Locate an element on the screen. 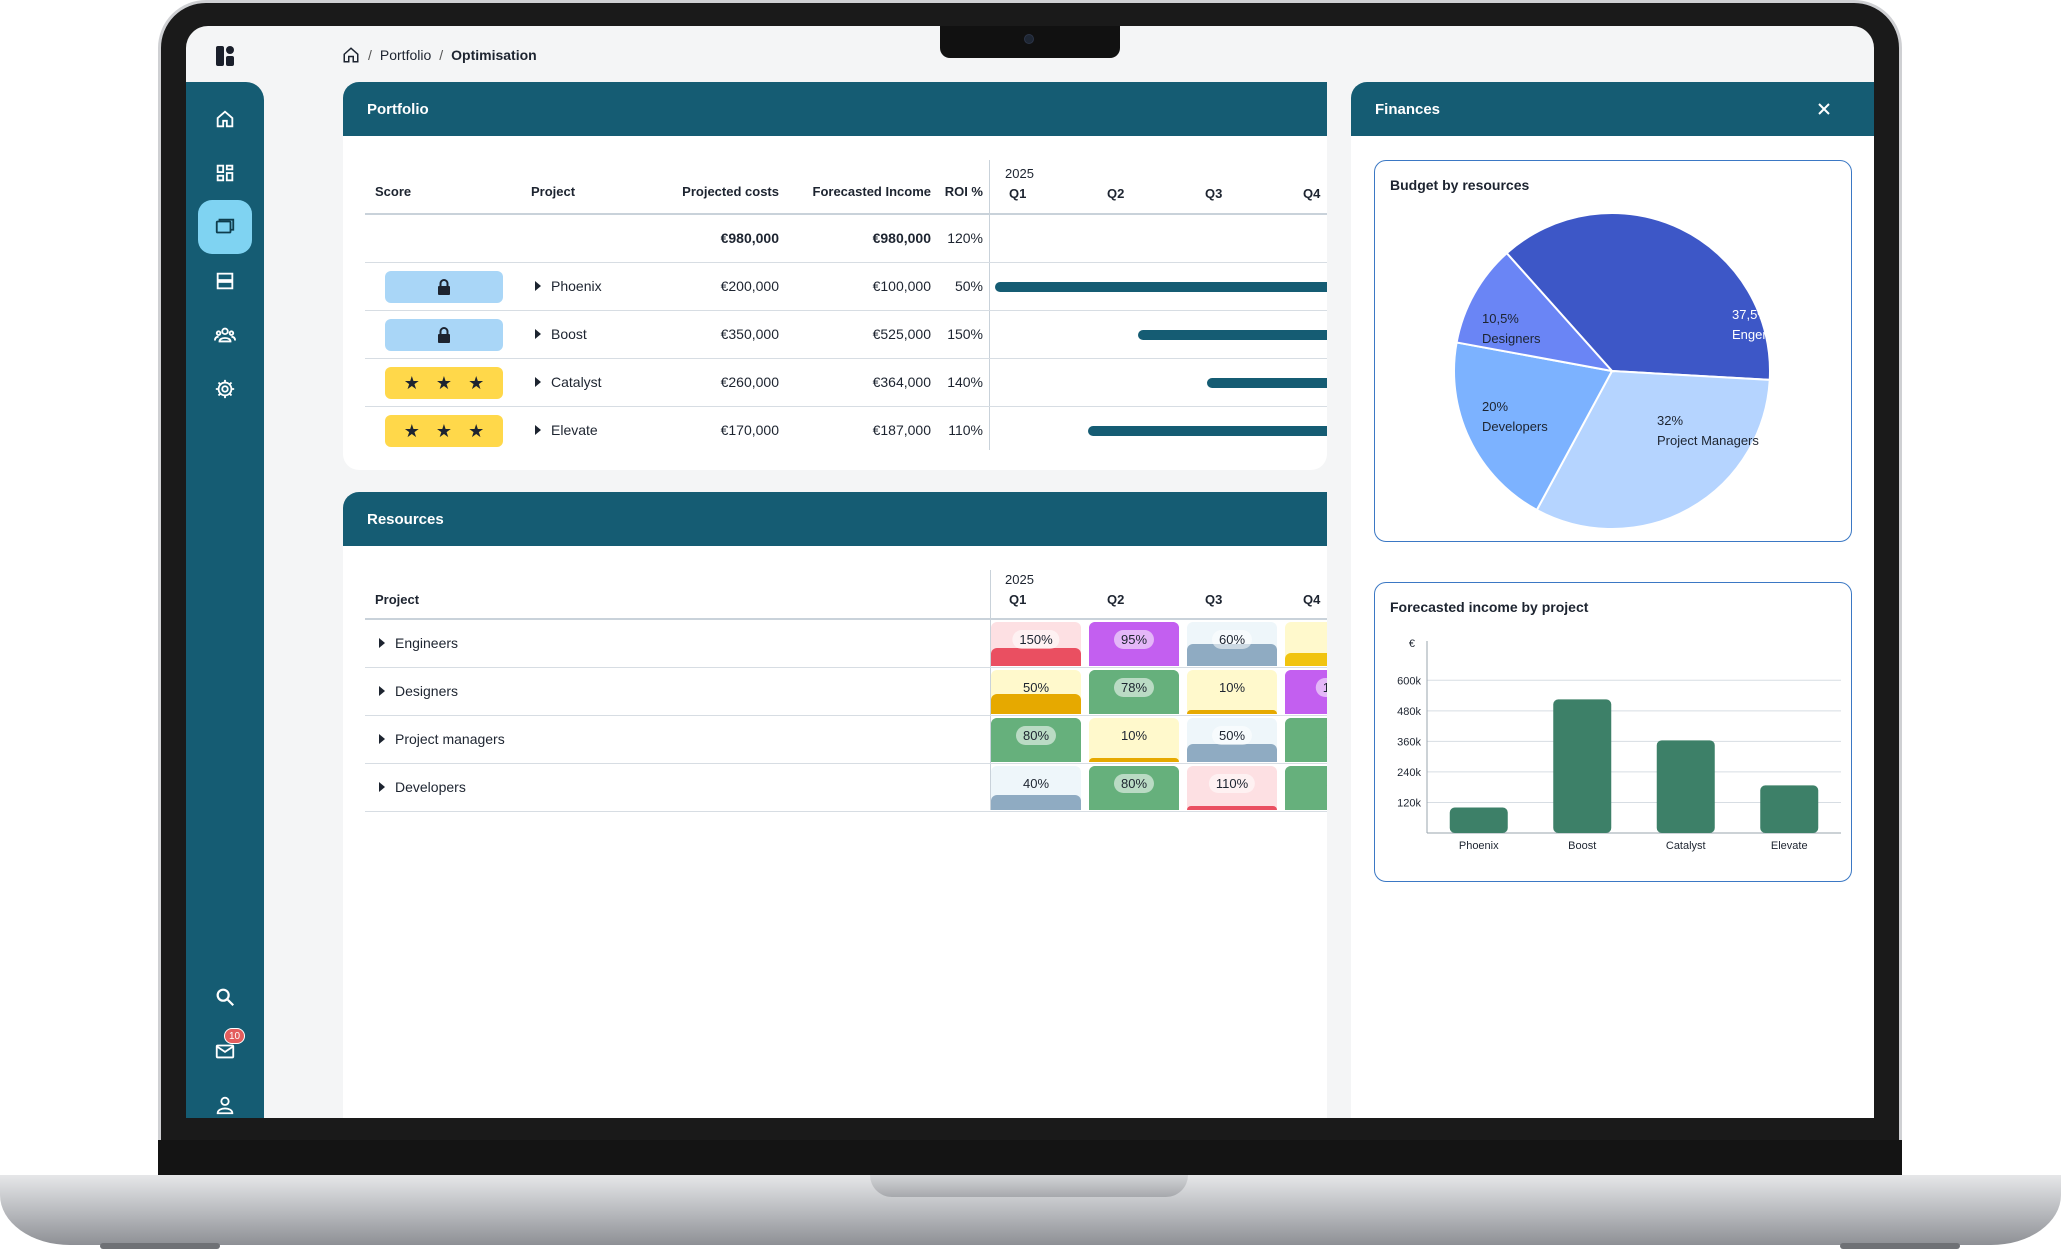 The height and width of the screenshot is (1255, 2061). pie-value-label: 32% is located at coordinates (1670, 420).